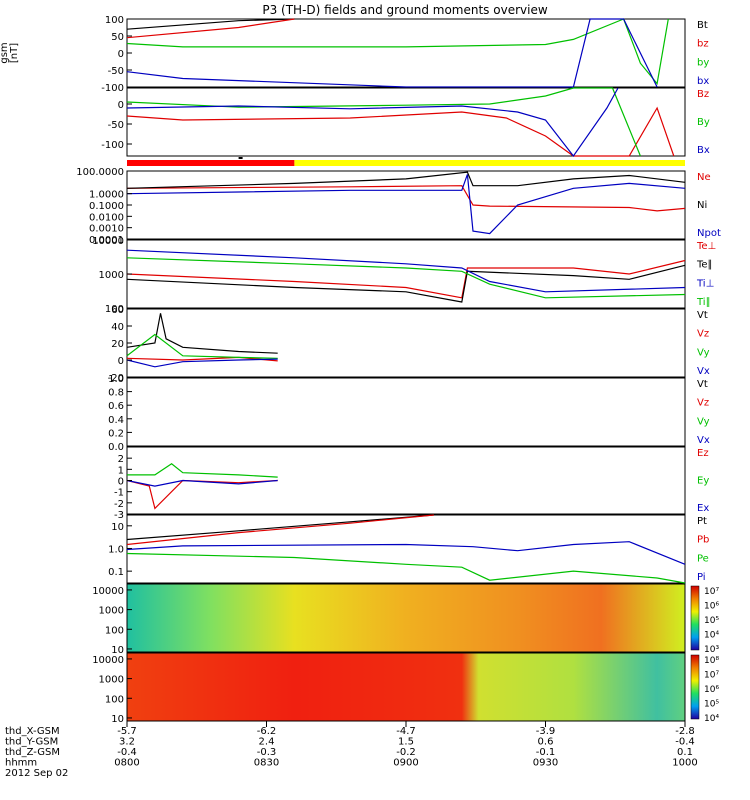 This screenshot has width=750, height=800. I want to click on y-tick-label: 0.0001, so click(106, 240).